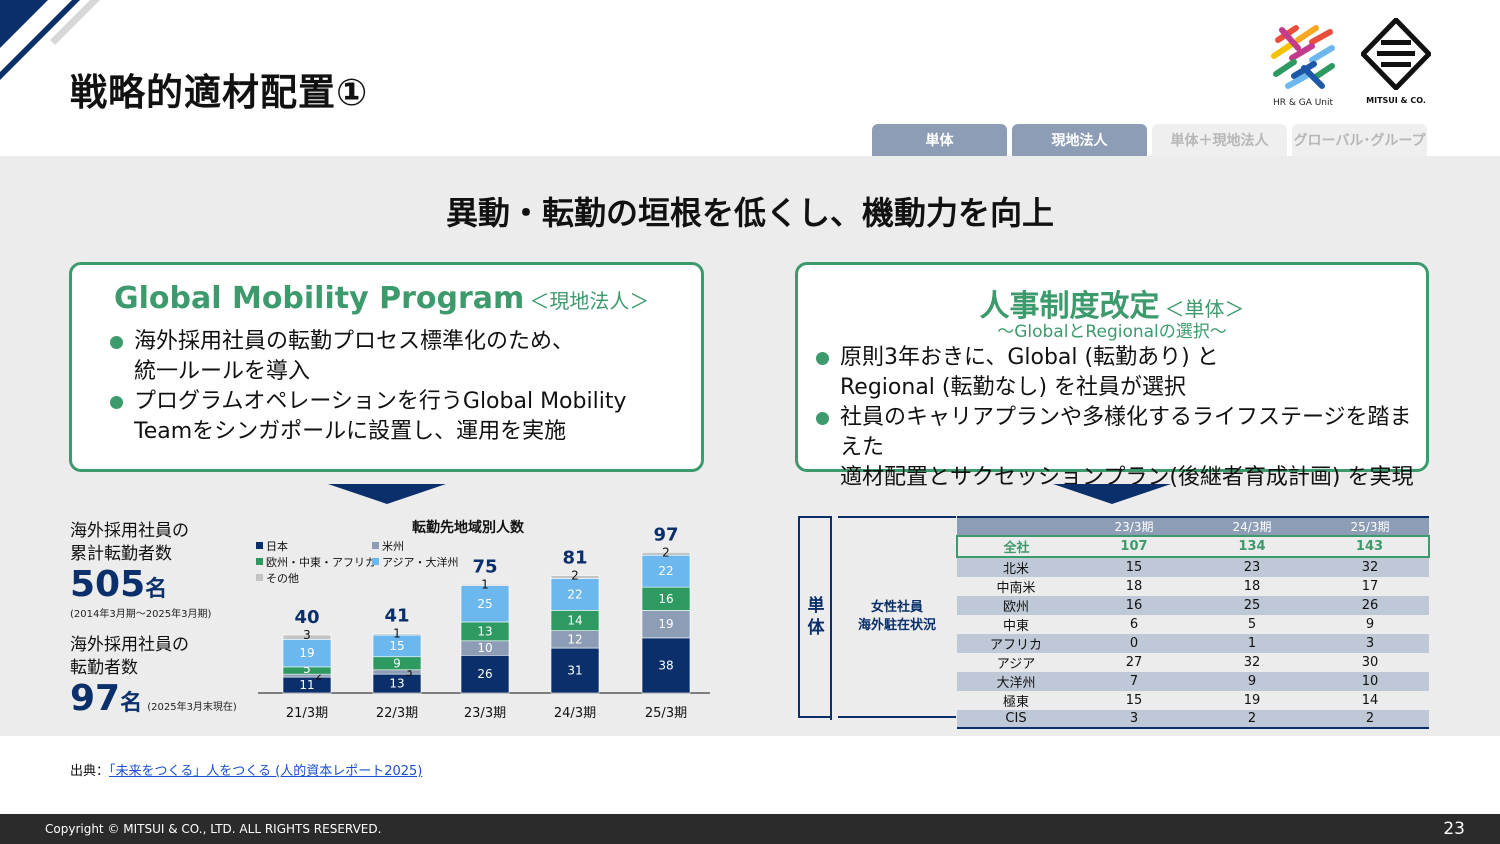 This screenshot has width=1500, height=844. I want to click on table-cell: 欧州, so click(1016, 605).